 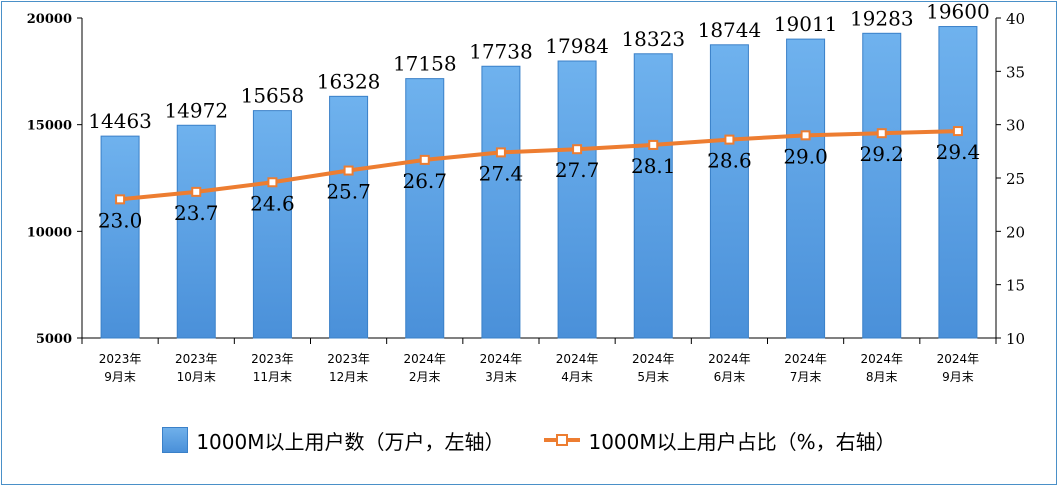 I want to click on legend-bar-swatch, so click(x=175, y=440).